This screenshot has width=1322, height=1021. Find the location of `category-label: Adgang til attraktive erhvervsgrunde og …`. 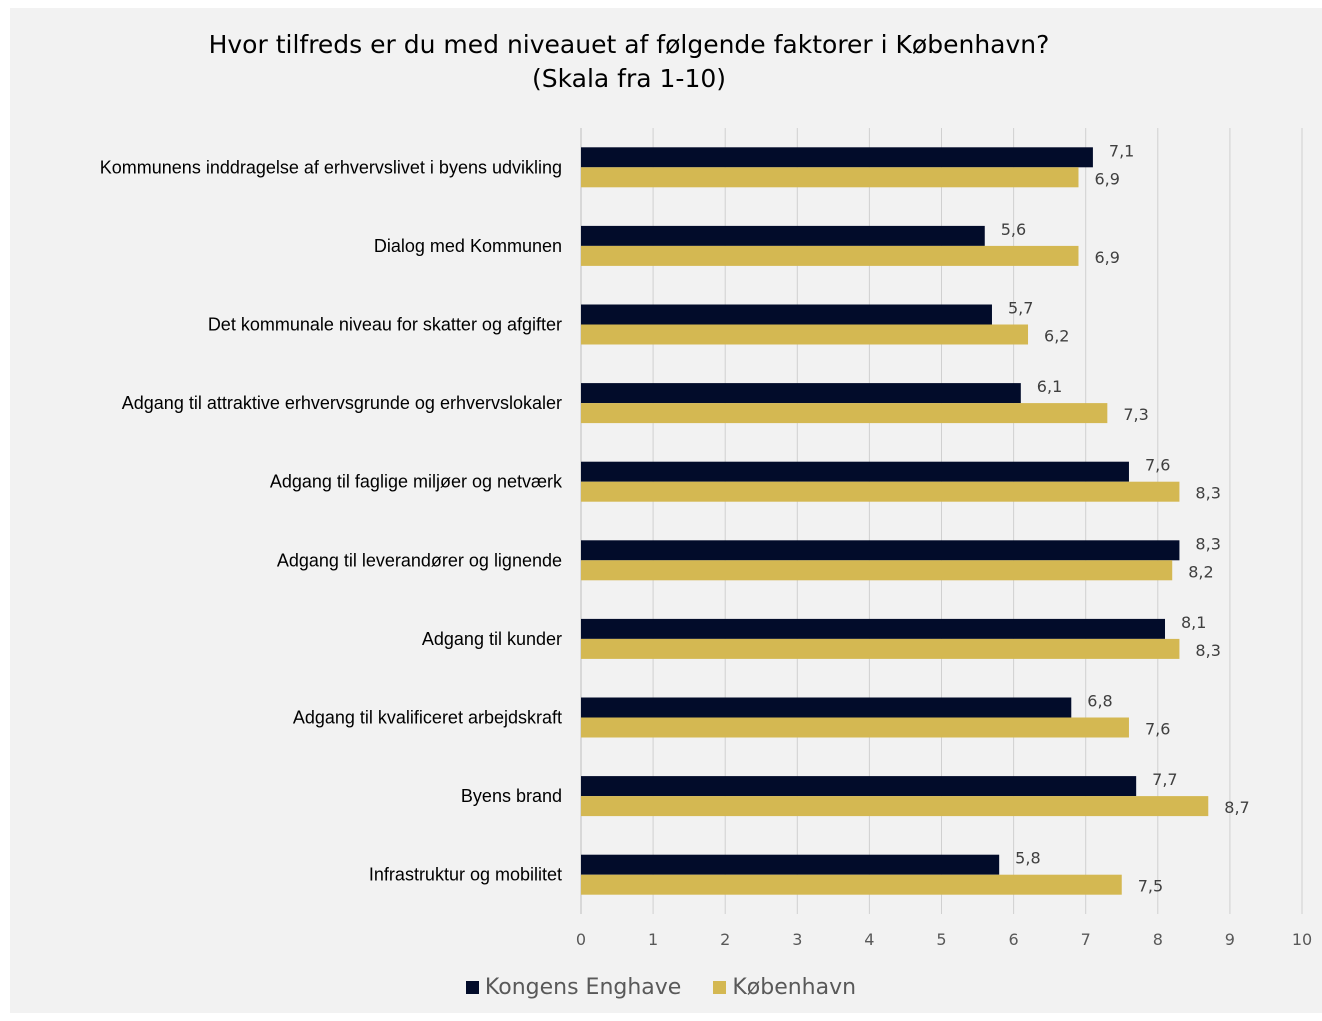

category-label: Adgang til attraktive erhvervsgrunde og … is located at coordinates (342, 403).